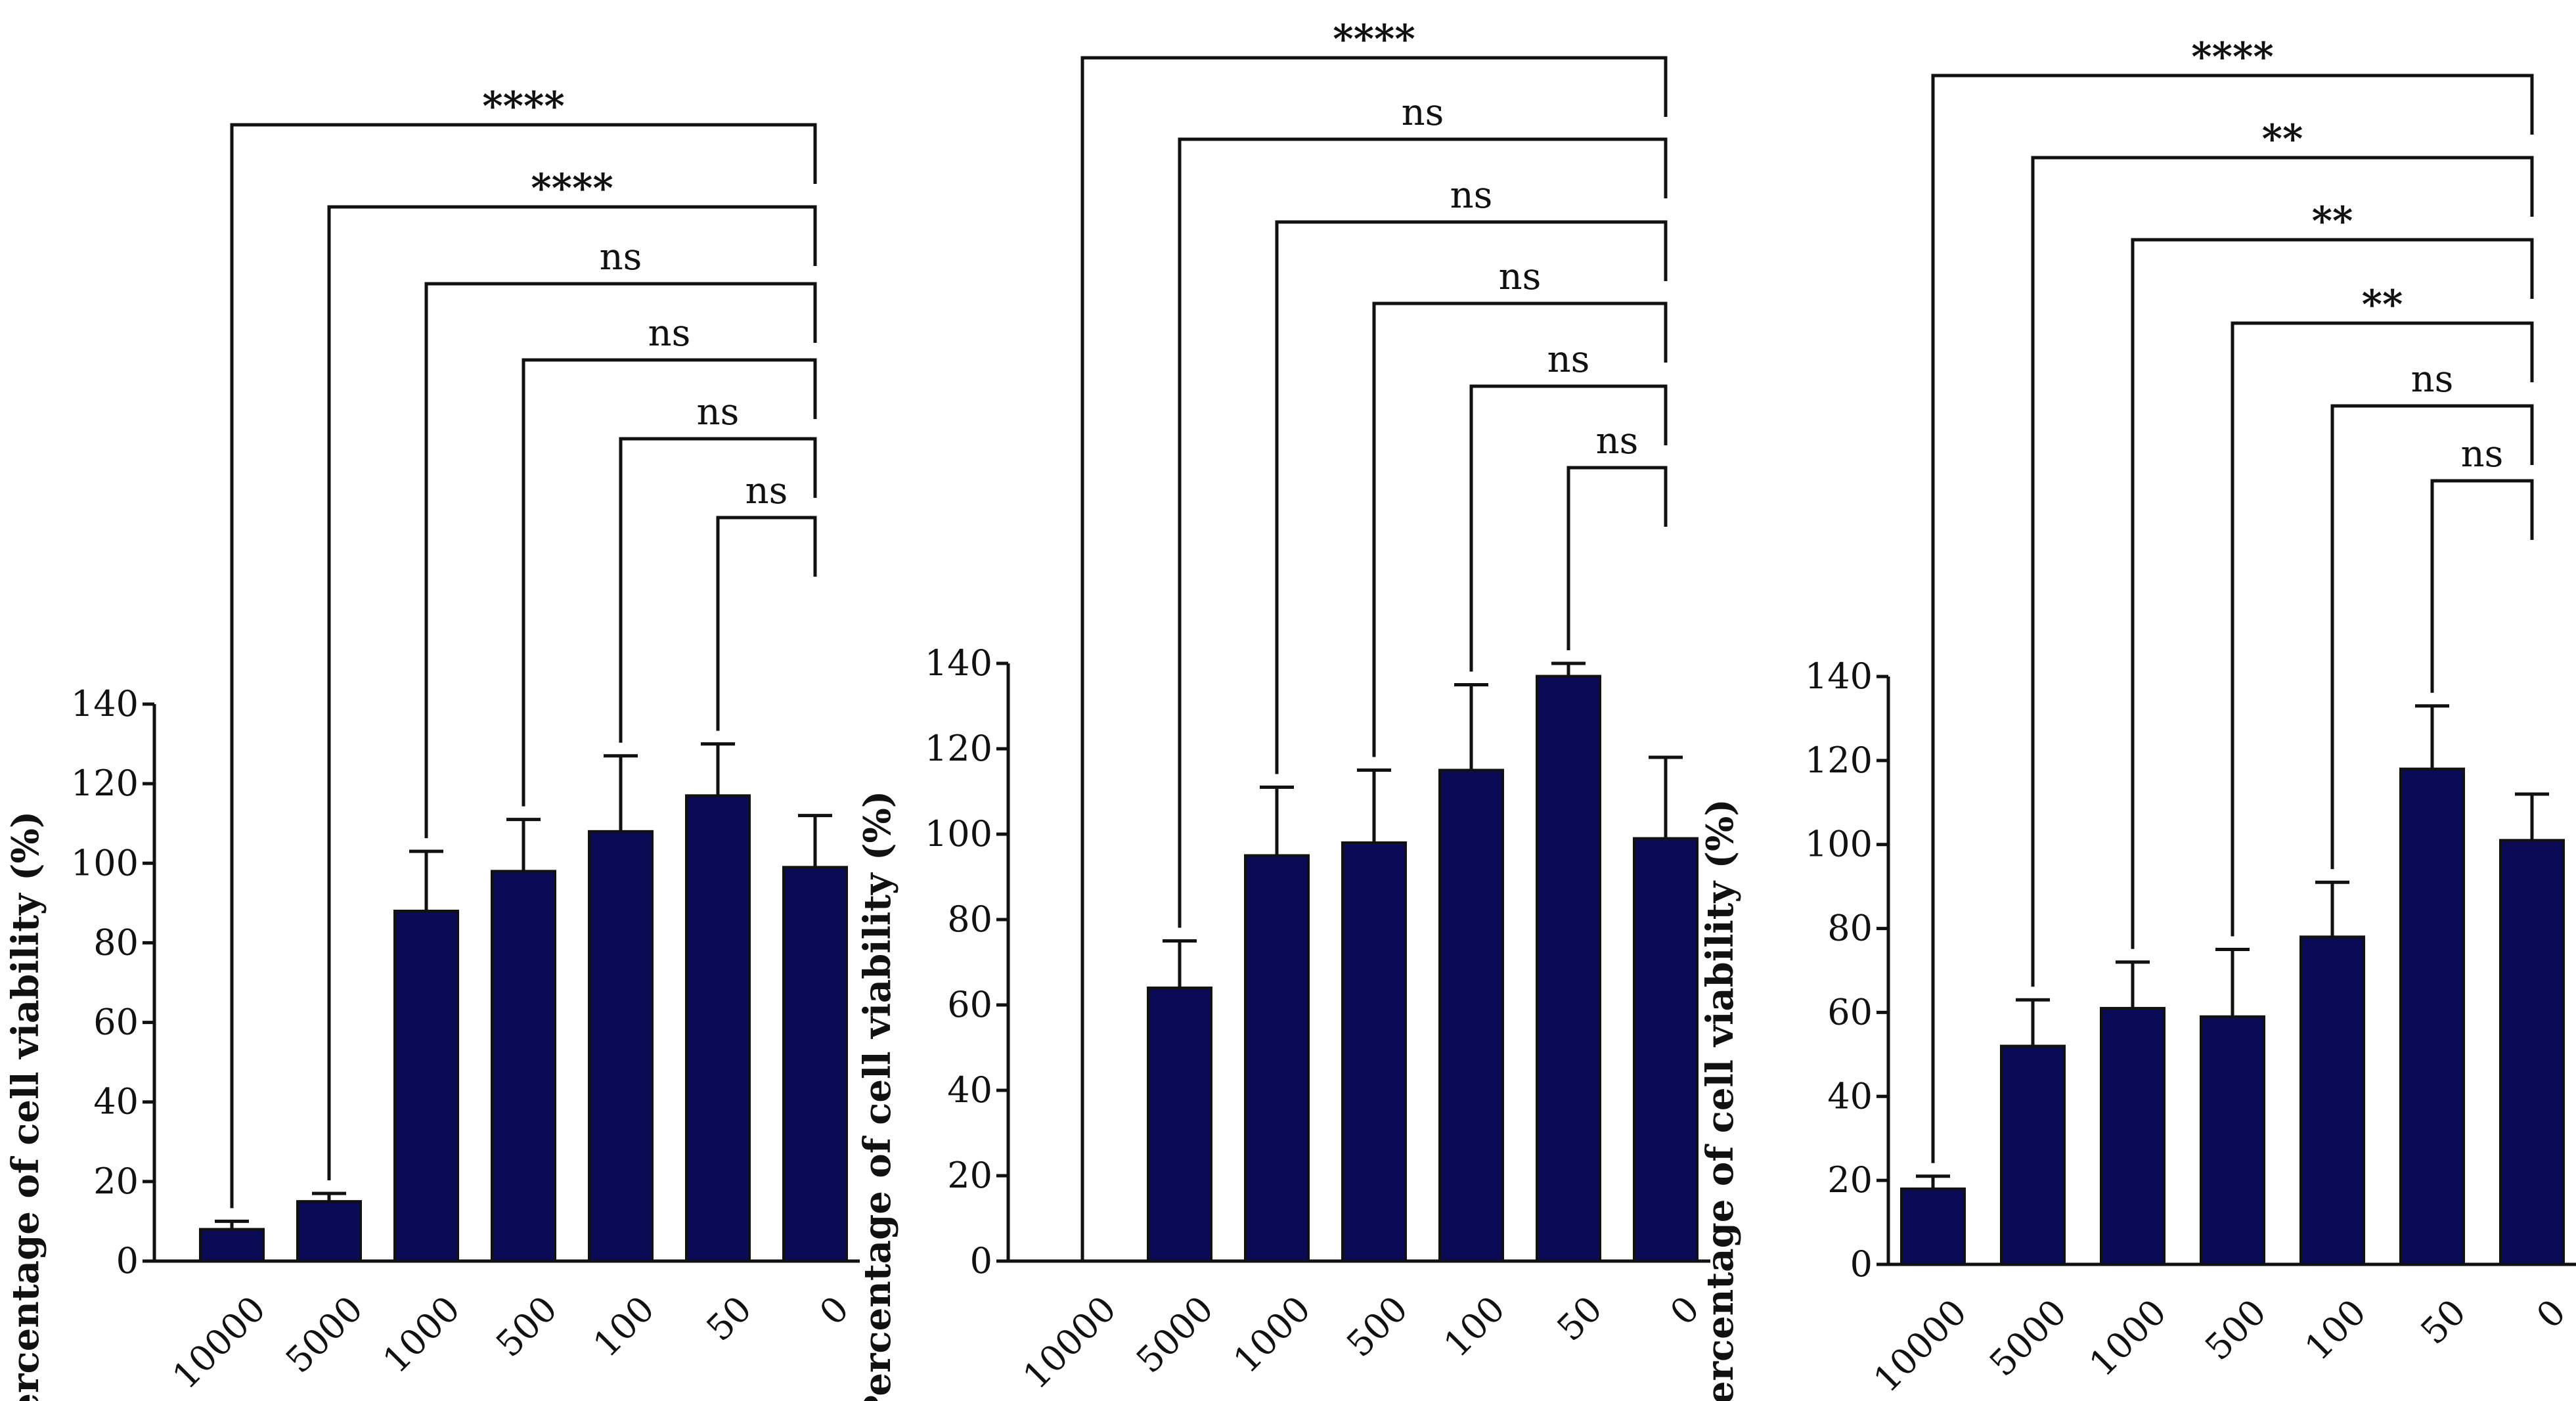 This screenshot has height=1401, width=2576. What do you see at coordinates (2382, 305) in the screenshot?
I see `significance-label-500: **` at bounding box center [2382, 305].